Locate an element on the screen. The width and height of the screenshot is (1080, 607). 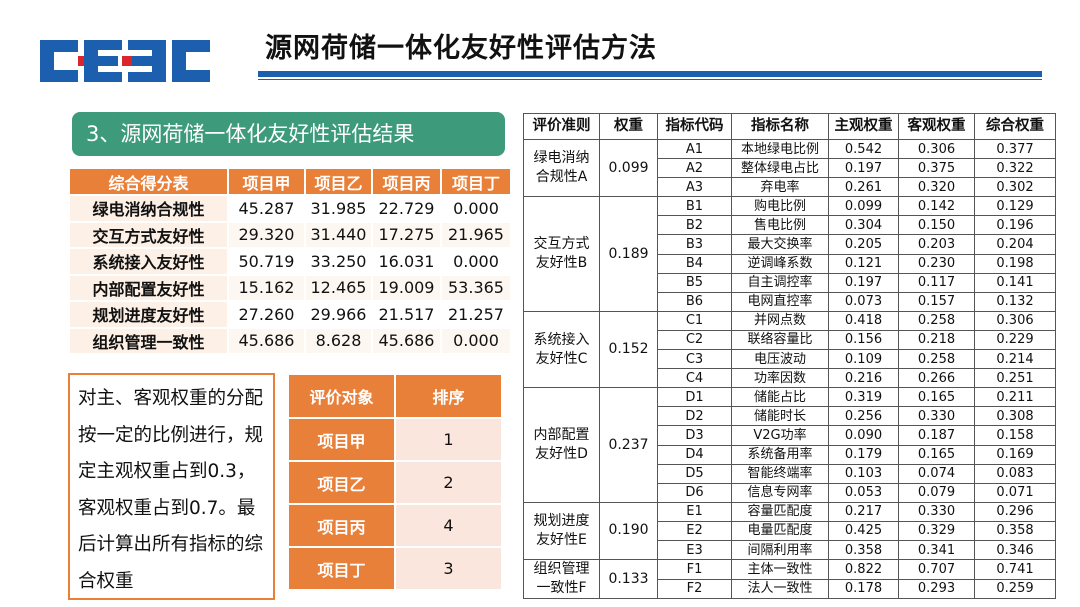
row-label: 规划进度友好性 is located at coordinates (148, 314).